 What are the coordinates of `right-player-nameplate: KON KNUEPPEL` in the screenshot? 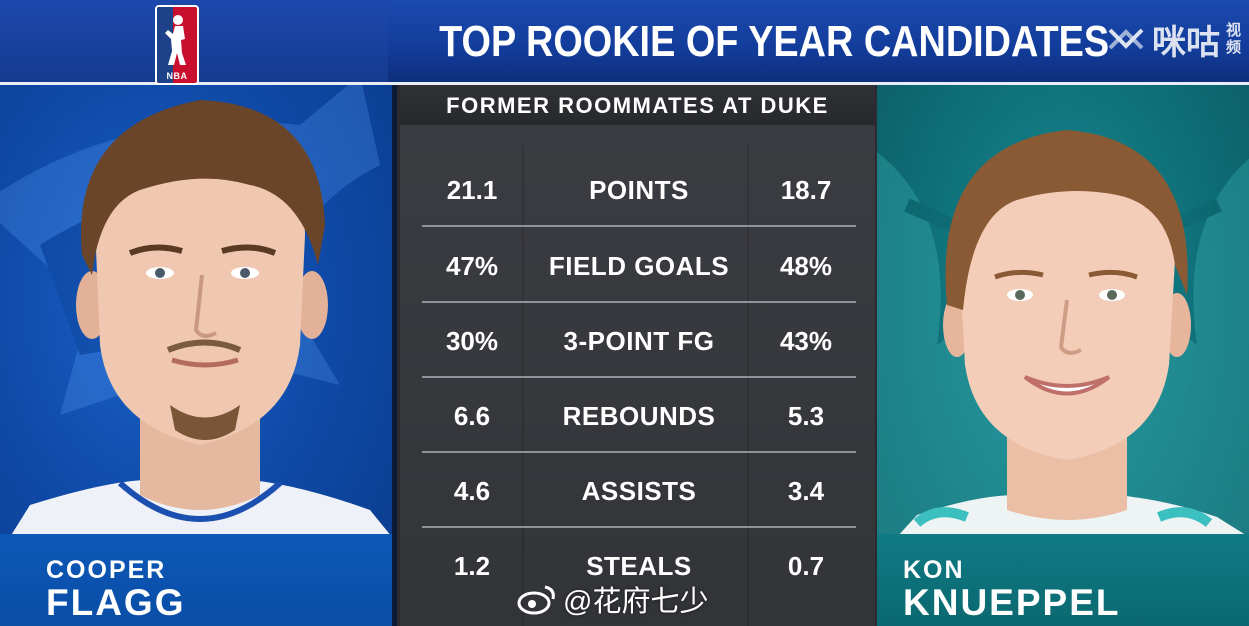 It's located at (1063, 580).